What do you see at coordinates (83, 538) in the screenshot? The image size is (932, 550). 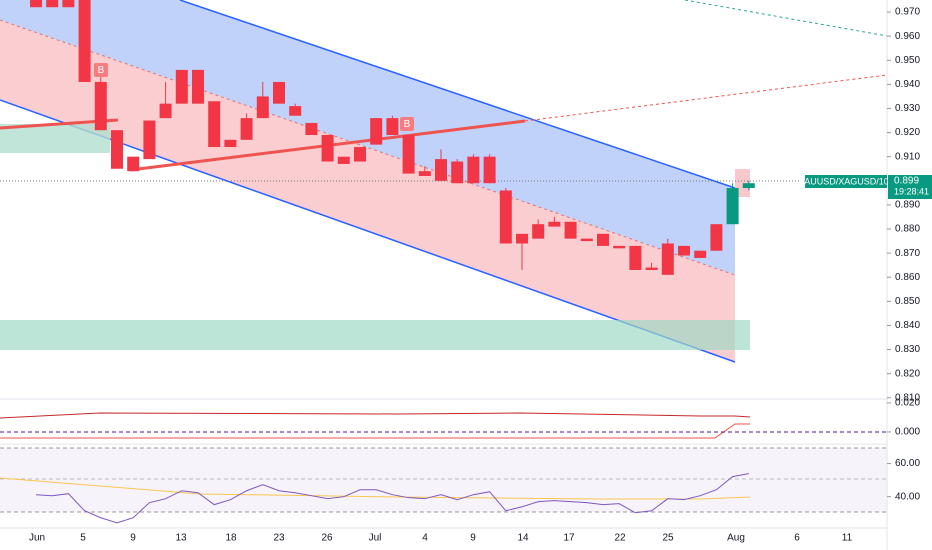 I see `x-tick-label: 5` at bounding box center [83, 538].